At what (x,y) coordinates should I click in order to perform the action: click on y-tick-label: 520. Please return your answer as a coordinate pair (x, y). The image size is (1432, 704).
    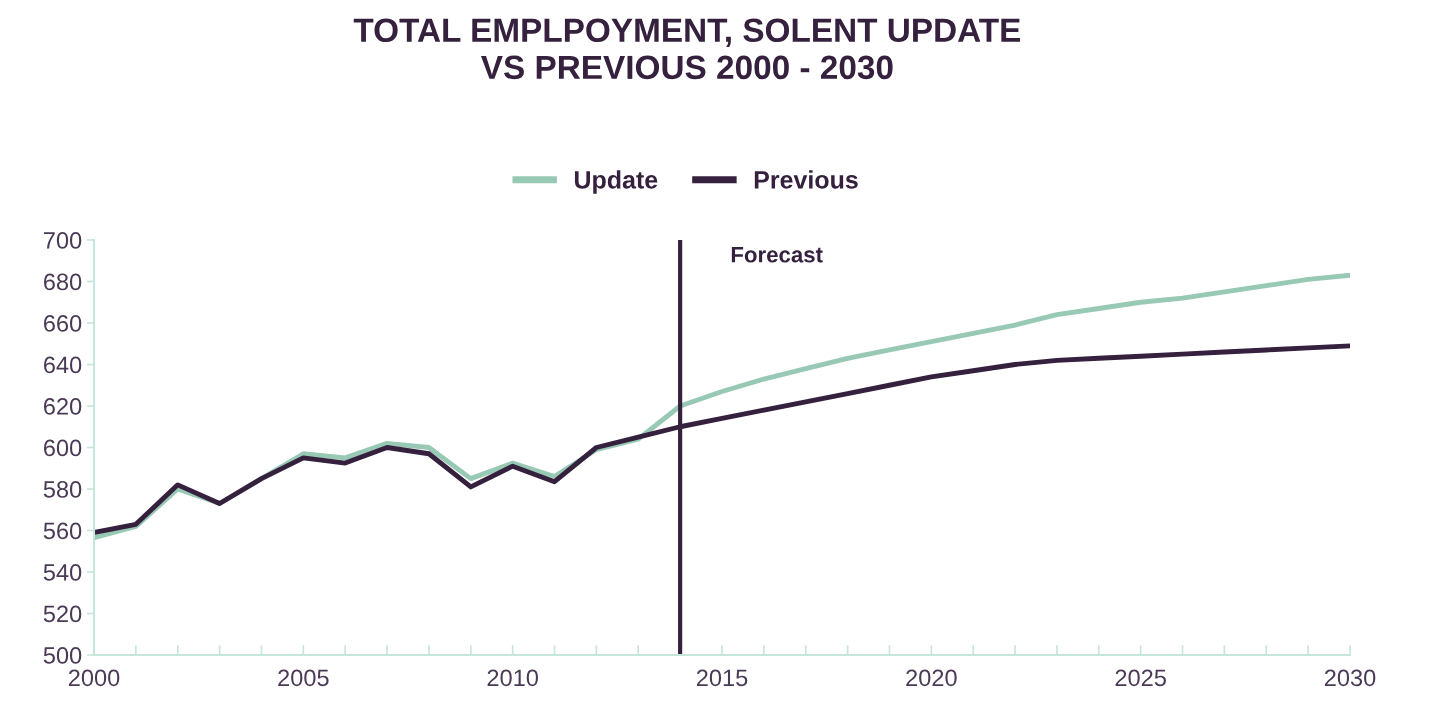
    Looking at the image, I should click on (62, 614).